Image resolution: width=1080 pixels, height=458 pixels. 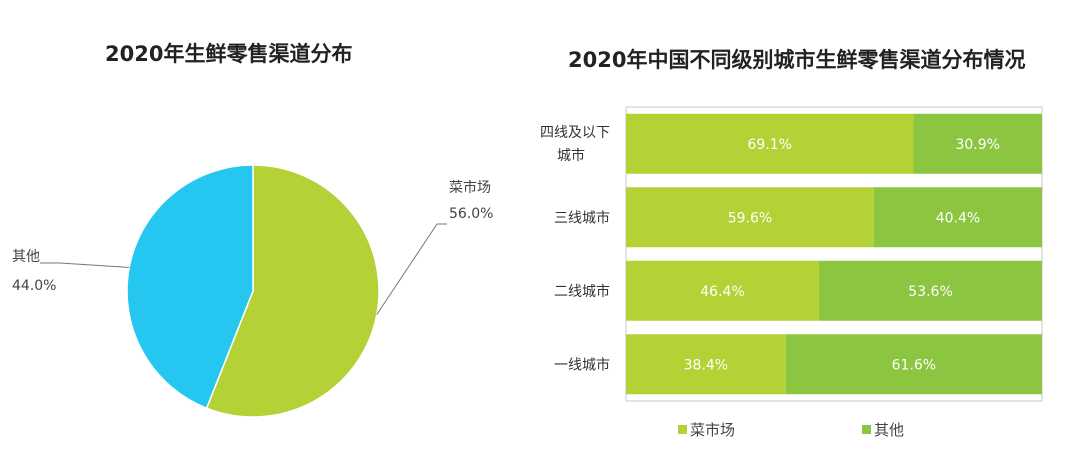 I want to click on category-label-2: 二线城市, so click(x=582, y=291).